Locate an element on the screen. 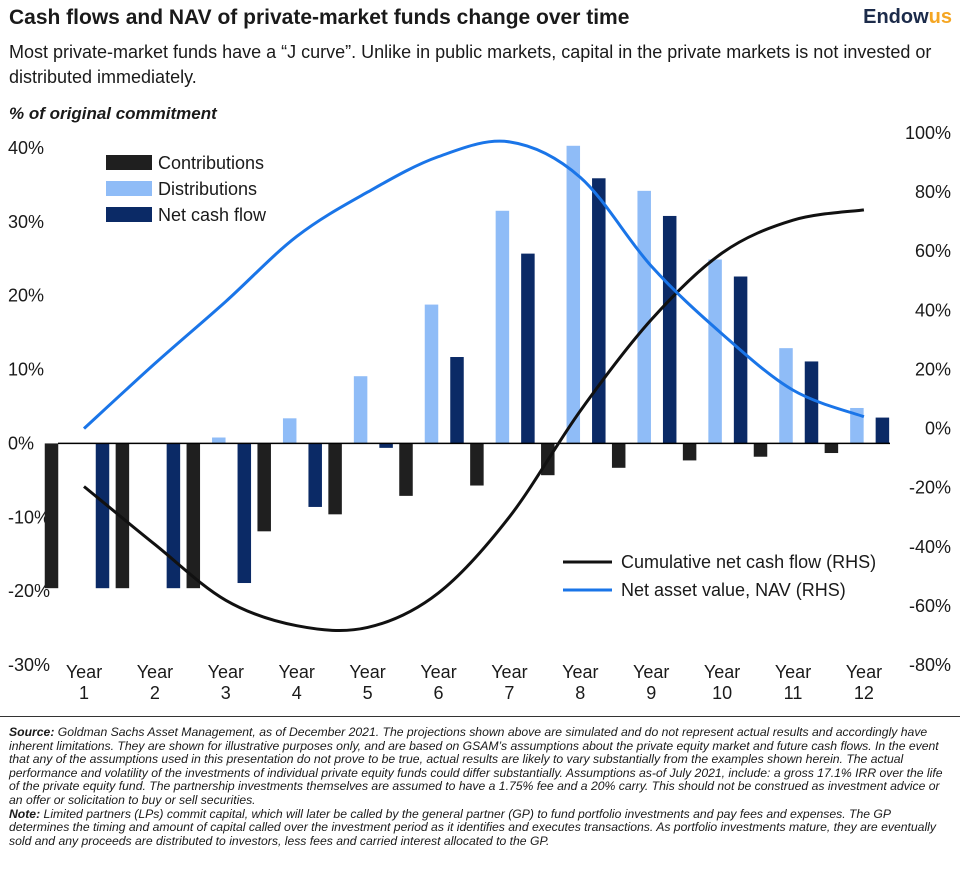  y-tick-label: -10% is located at coordinates (29, 517).